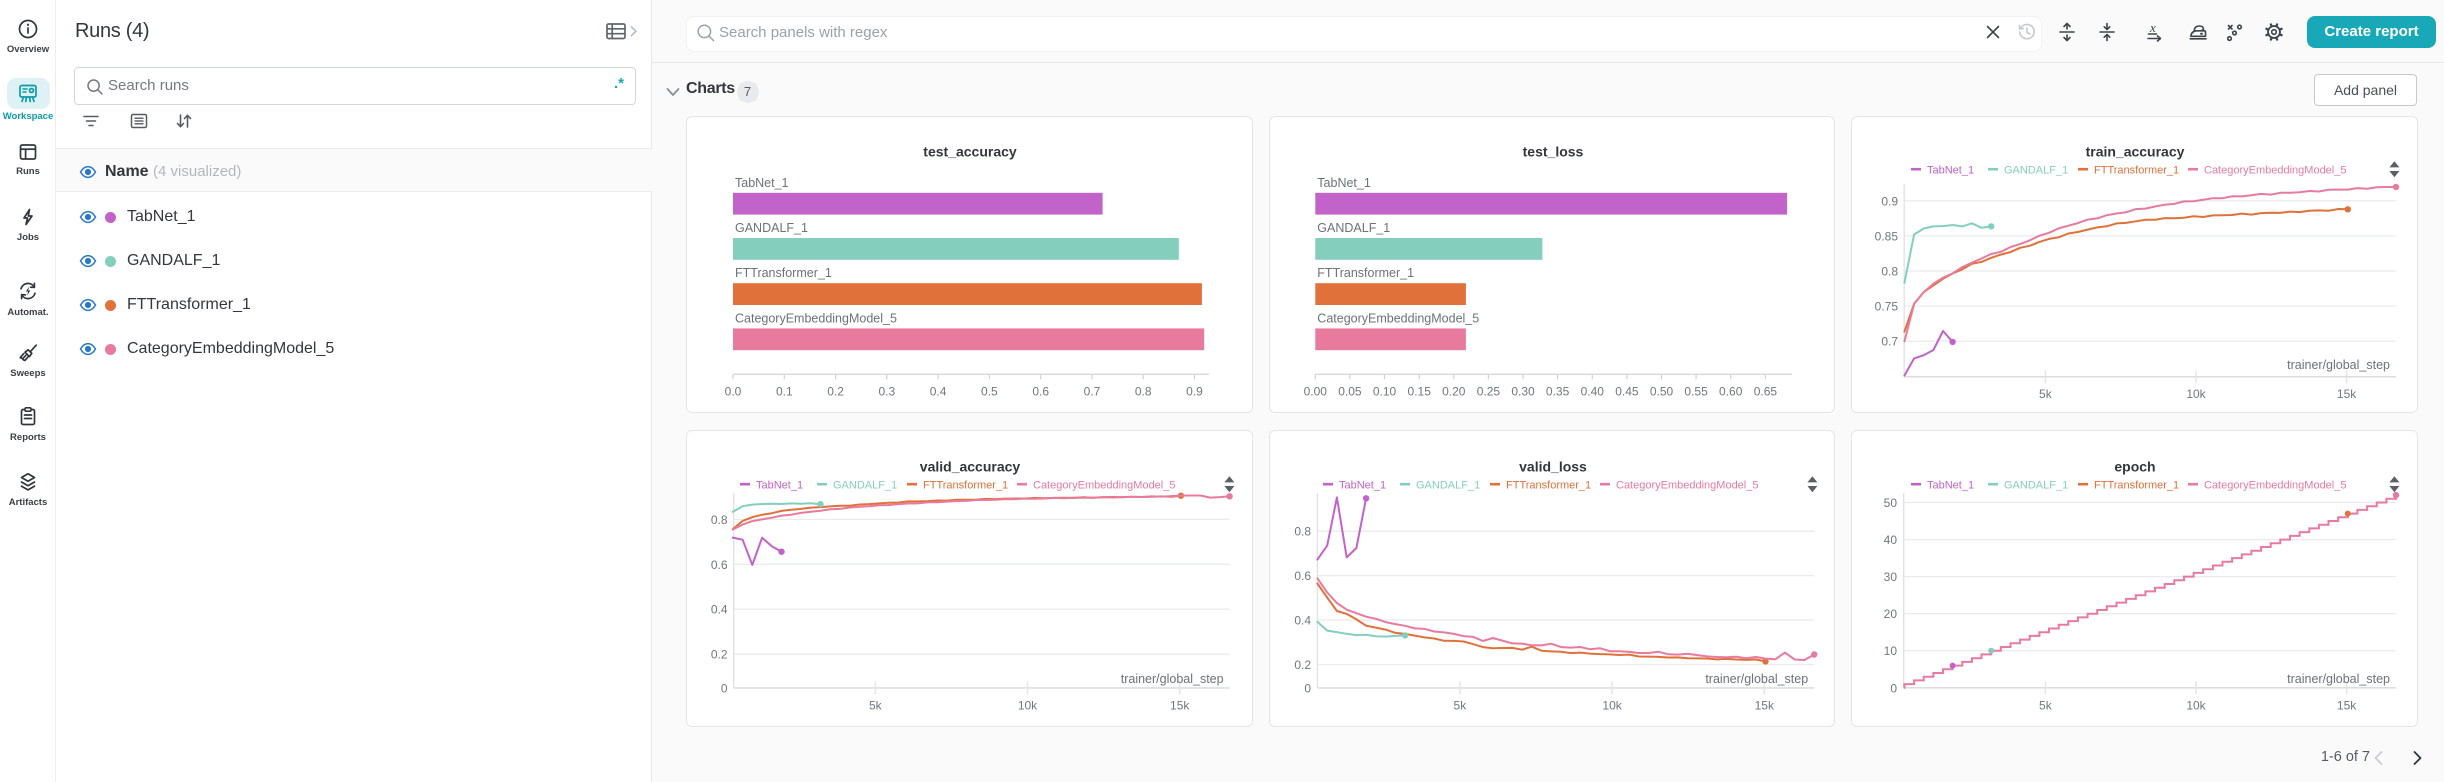  Describe the element at coordinates (1891, 614) in the screenshot. I see `svg-text: 20` at that location.